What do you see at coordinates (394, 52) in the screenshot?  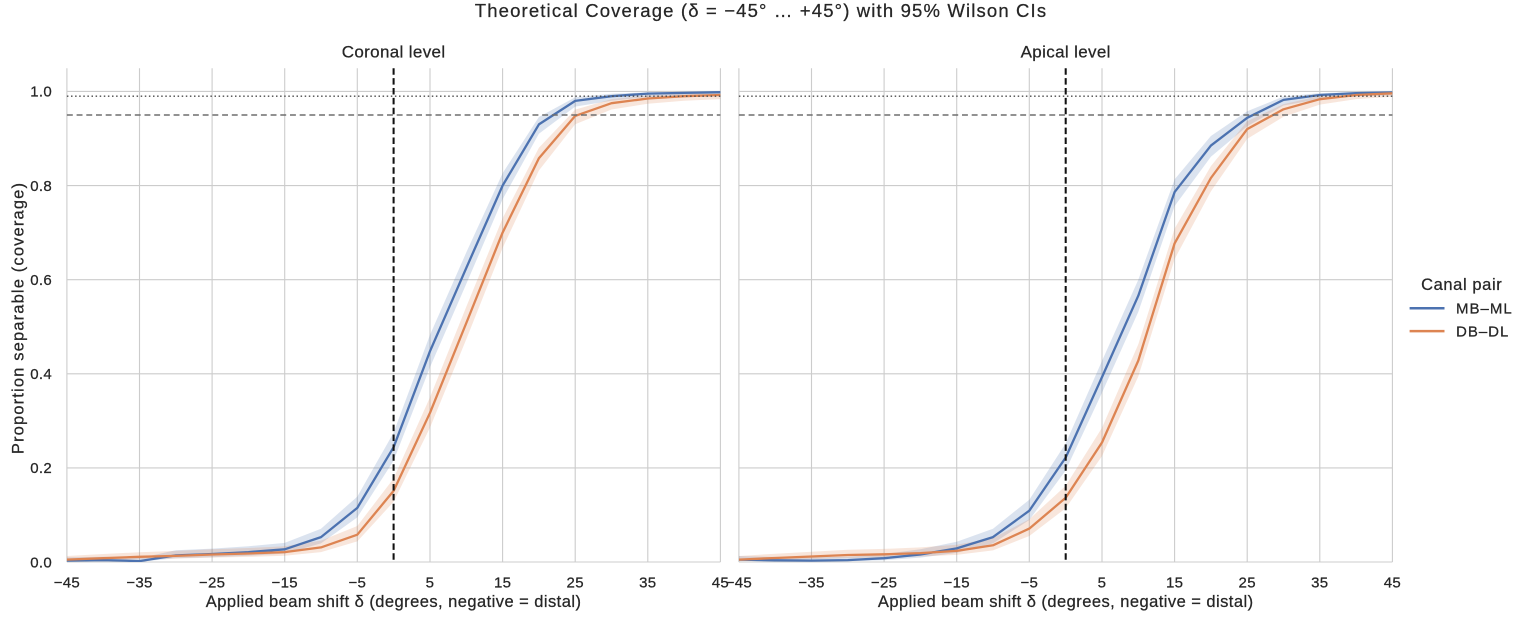 I see `svg-text: Coronal level` at bounding box center [394, 52].